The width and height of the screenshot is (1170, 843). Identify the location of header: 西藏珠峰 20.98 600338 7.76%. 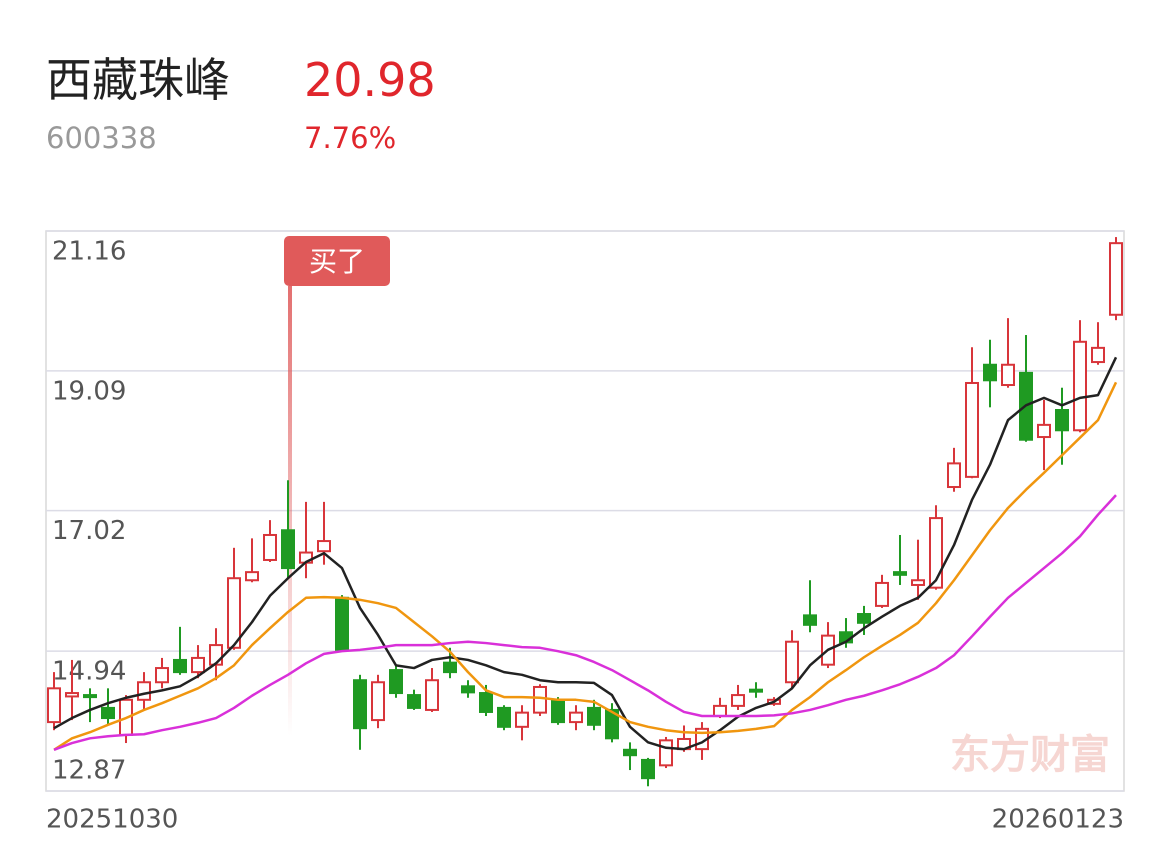
(346, 105).